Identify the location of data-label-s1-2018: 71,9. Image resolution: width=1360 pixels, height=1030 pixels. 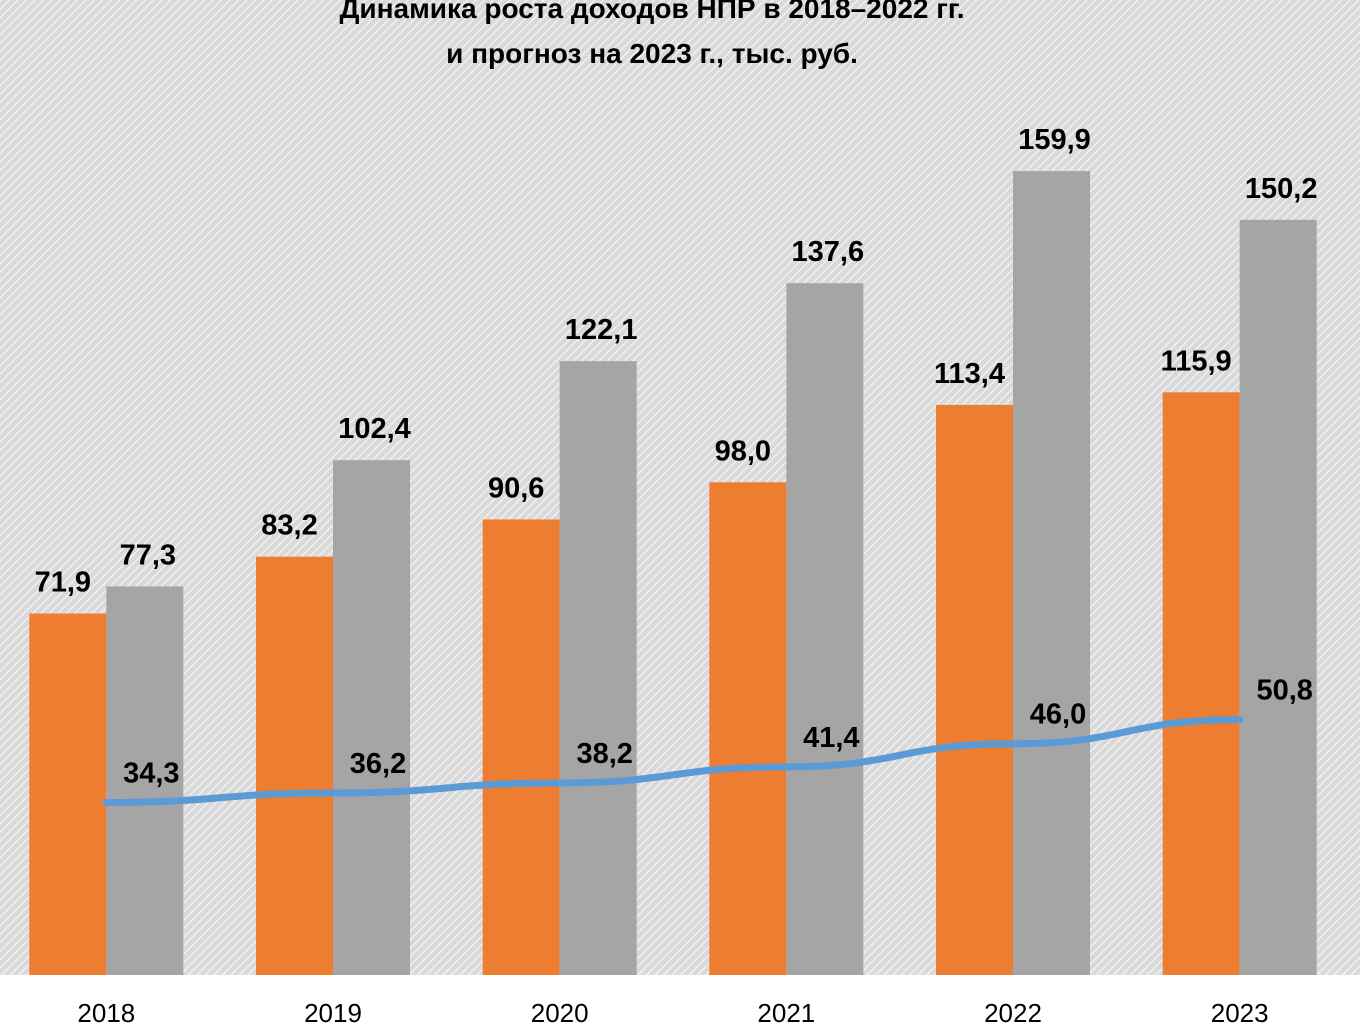
(63, 583).